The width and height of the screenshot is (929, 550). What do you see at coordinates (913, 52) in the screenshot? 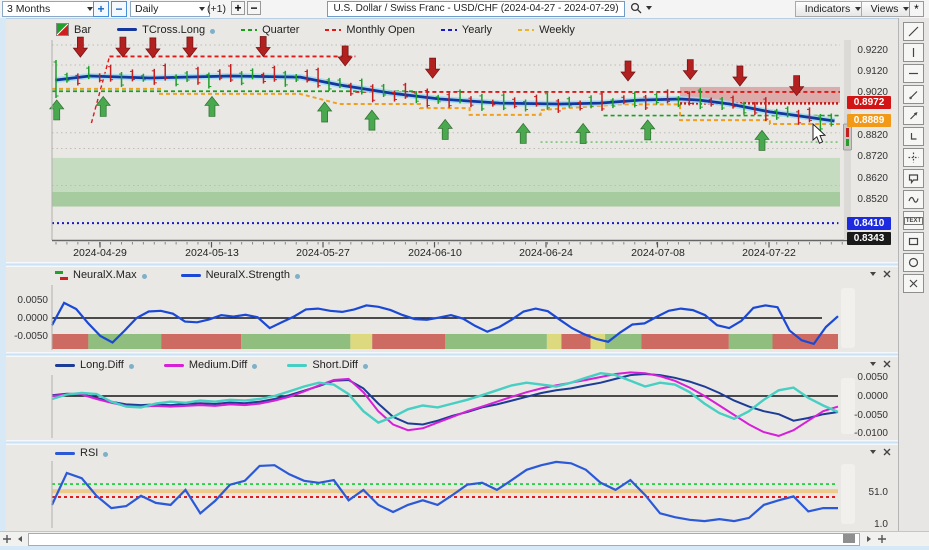
I see `vertical-line-tool-button` at bounding box center [913, 52].